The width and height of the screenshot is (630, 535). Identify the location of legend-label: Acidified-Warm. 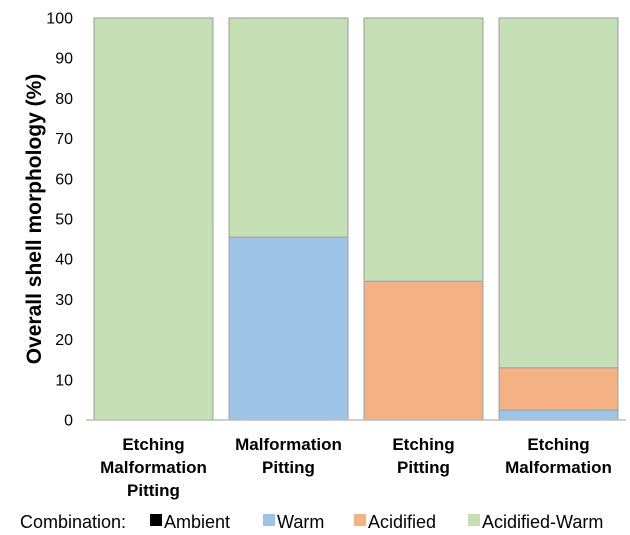
(542, 522).